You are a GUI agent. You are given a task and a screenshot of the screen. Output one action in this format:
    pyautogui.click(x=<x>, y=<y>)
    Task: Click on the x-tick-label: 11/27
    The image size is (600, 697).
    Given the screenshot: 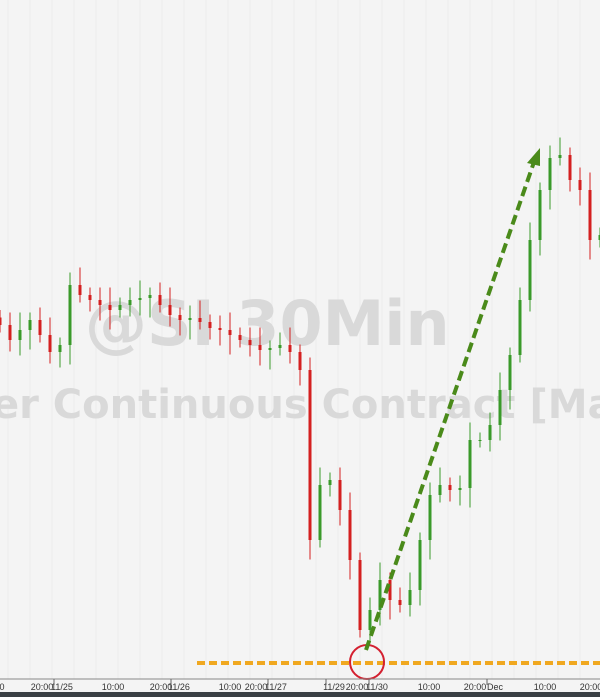 What is the action you would take?
    pyautogui.click(x=276, y=687)
    